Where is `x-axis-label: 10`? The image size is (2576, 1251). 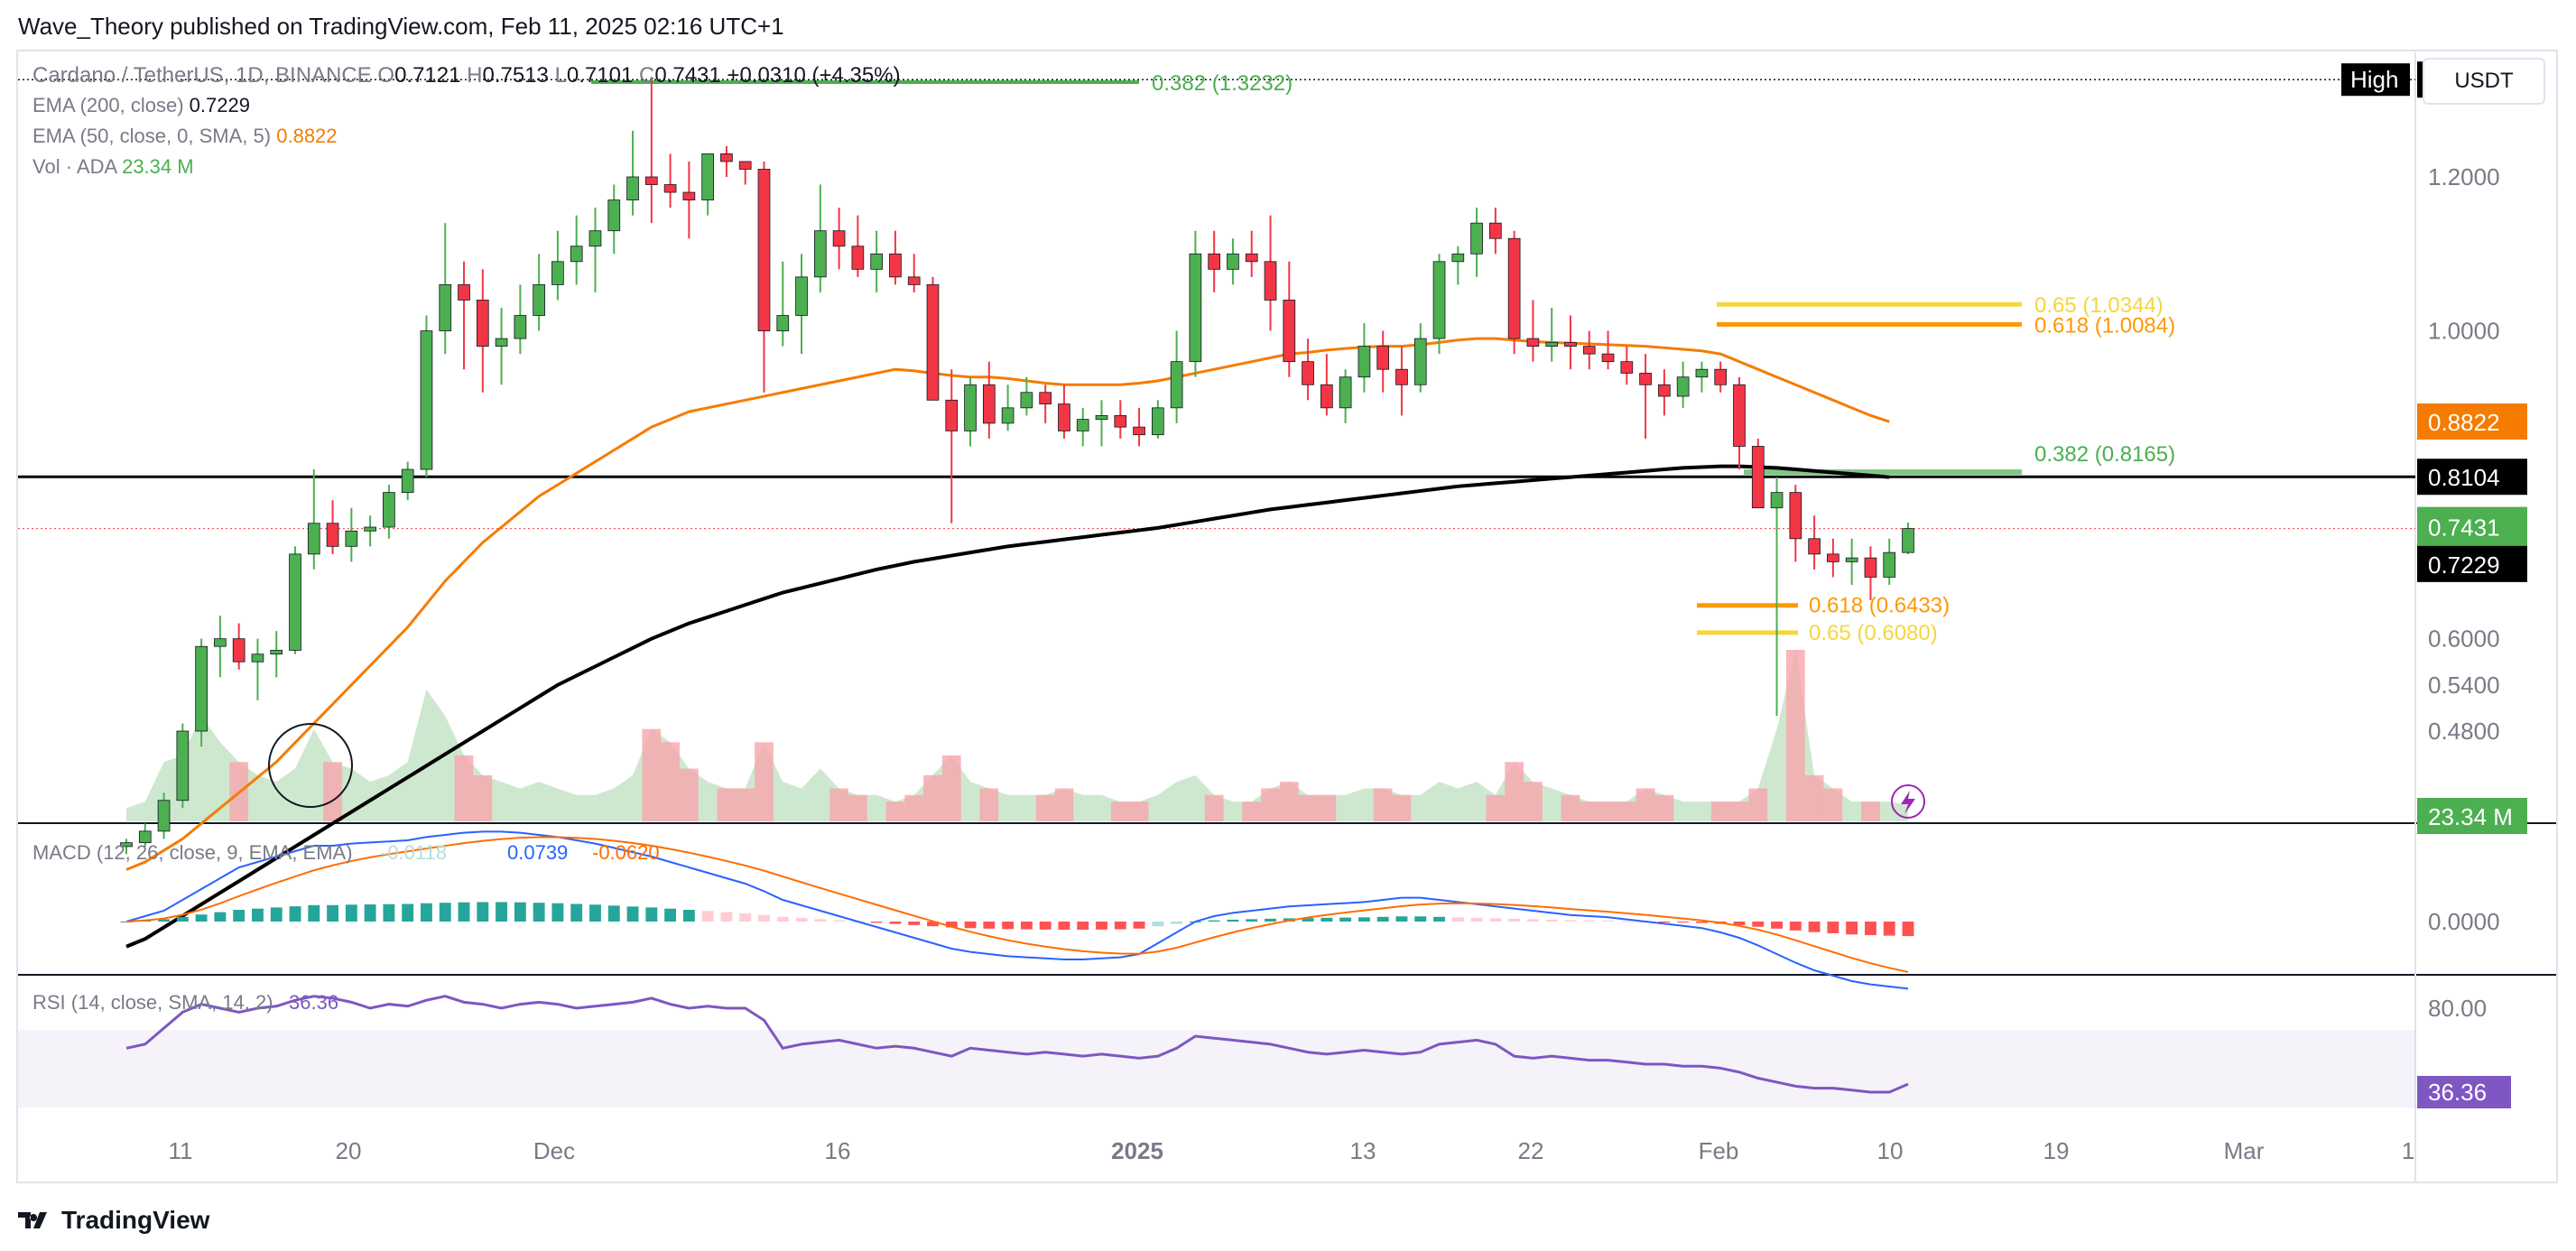
x-axis-label: 10 is located at coordinates (1891, 1150).